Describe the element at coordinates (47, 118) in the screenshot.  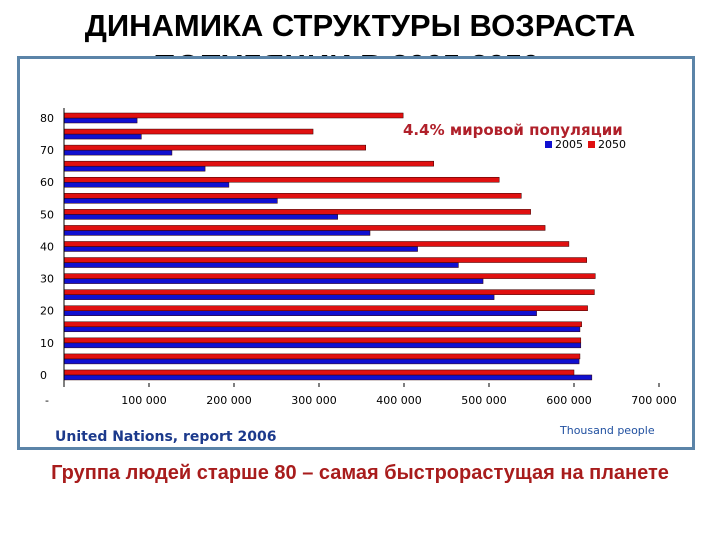
I see `y-tick-label: 80` at that location.